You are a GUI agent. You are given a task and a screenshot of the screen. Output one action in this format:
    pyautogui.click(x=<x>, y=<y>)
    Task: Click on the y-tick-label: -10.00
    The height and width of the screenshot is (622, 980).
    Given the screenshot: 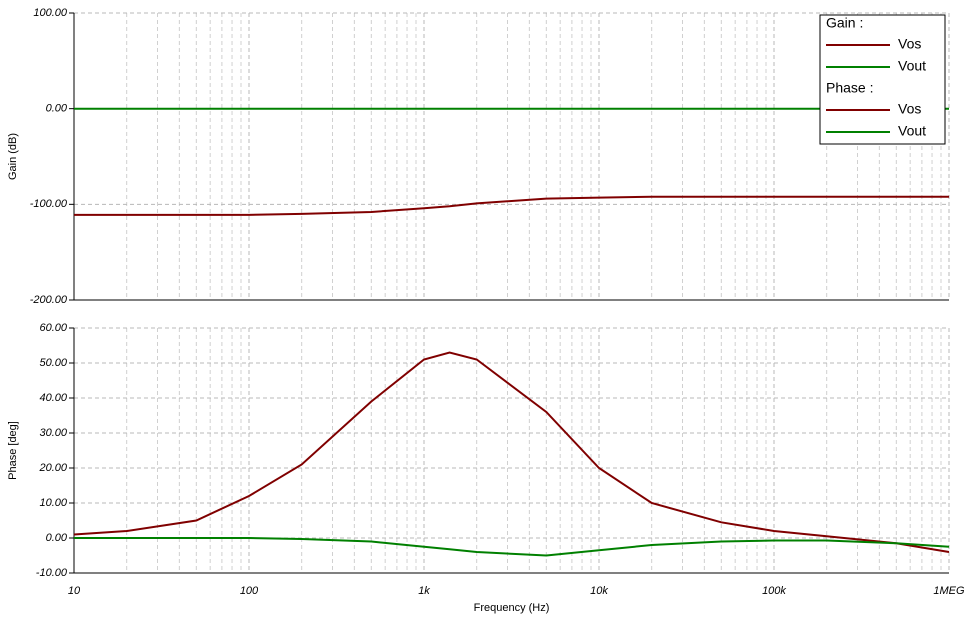 What is the action you would take?
    pyautogui.click(x=52, y=573)
    